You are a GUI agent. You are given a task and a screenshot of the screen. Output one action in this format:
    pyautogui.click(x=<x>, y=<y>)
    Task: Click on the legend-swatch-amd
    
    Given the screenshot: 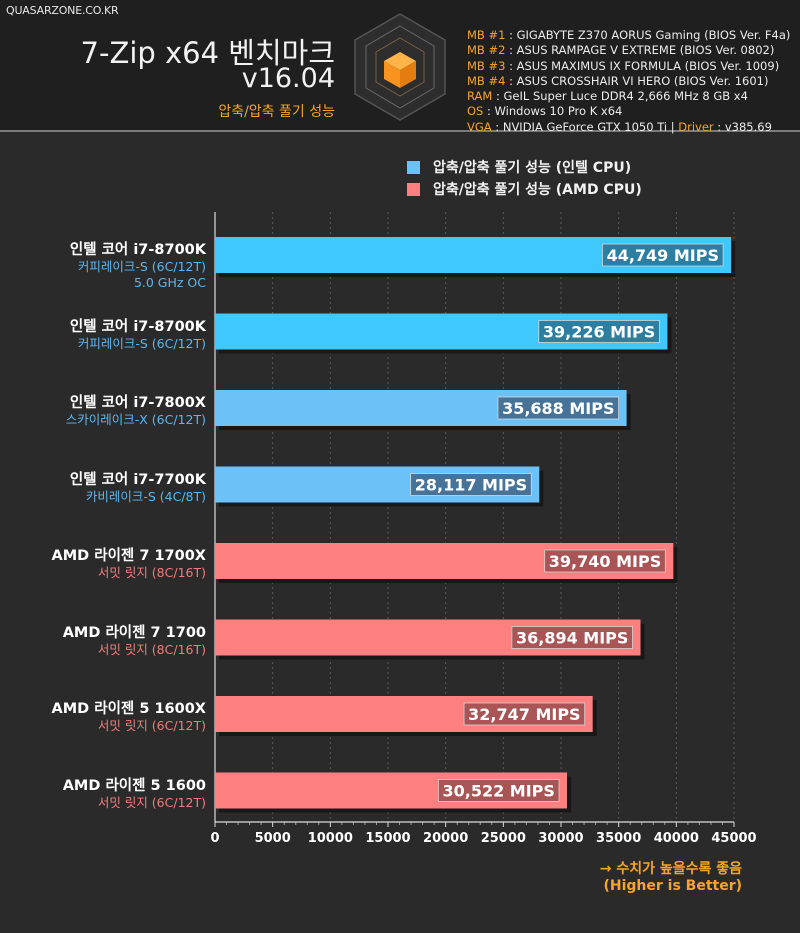 What is the action you would take?
    pyautogui.click(x=413, y=189)
    